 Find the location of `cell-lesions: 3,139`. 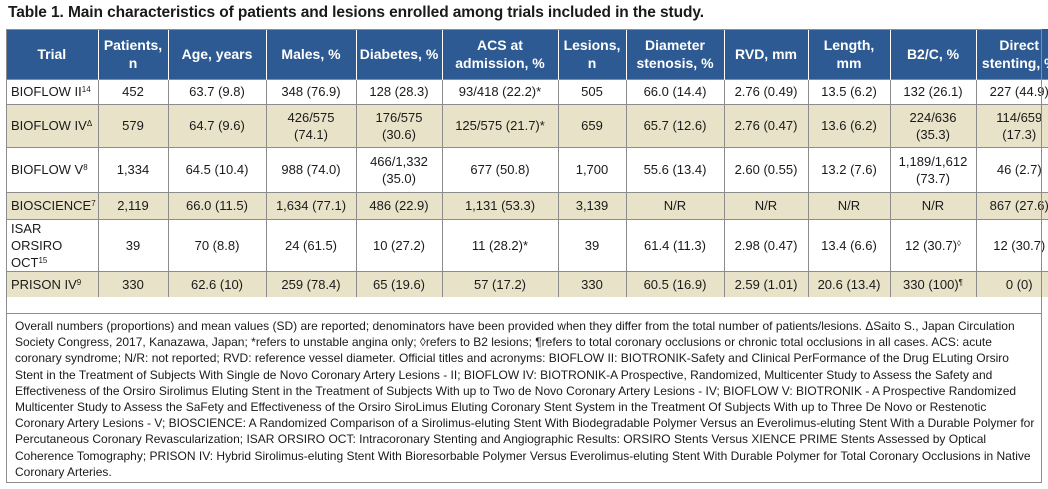

cell-lesions: 3,139 is located at coordinates (592, 205).